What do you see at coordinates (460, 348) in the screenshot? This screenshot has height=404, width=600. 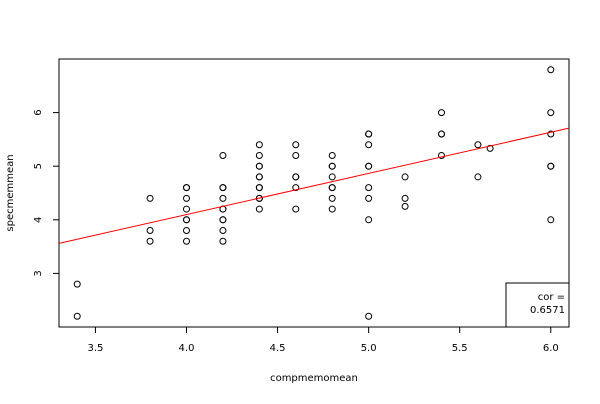 I see `x-tick-label: 5.5` at bounding box center [460, 348].